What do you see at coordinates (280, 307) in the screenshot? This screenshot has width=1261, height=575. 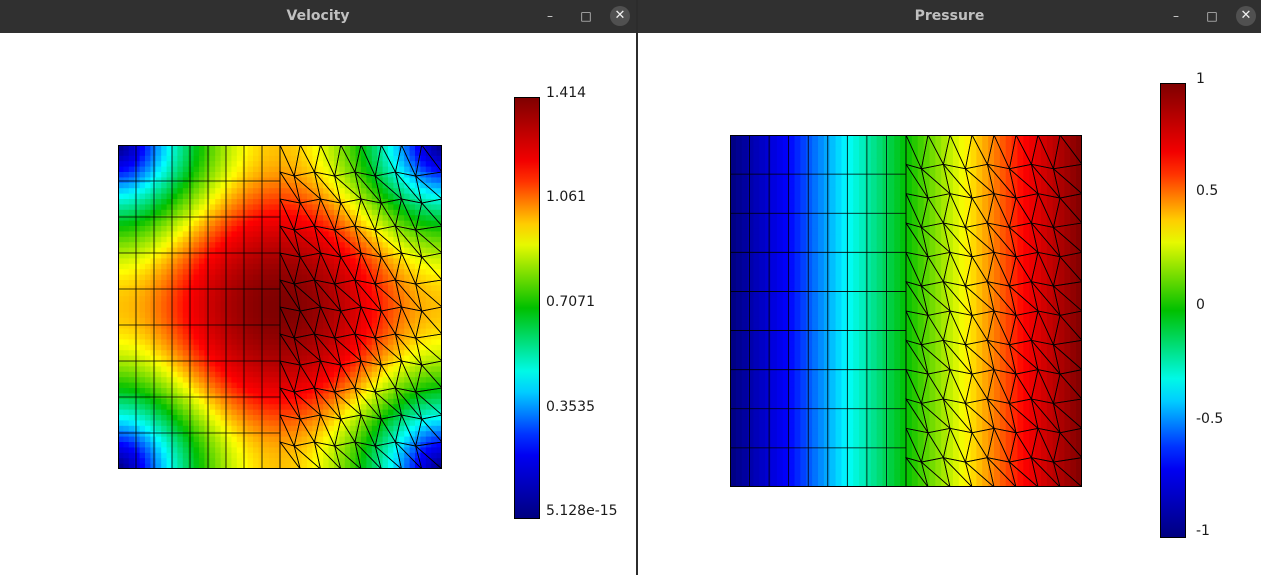 I see `velocity-field-plot` at bounding box center [280, 307].